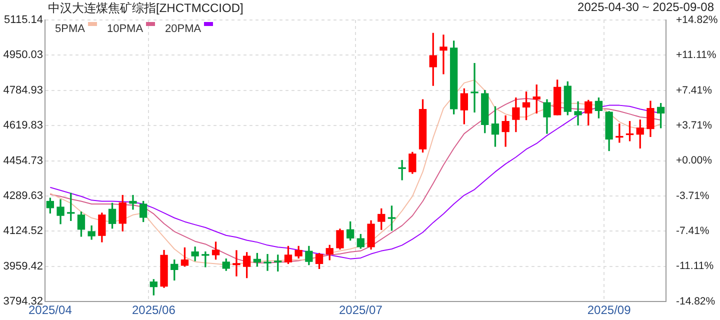  Describe the element at coordinates (183, 29) in the screenshot. I see `legend-label: 20PMA` at that location.